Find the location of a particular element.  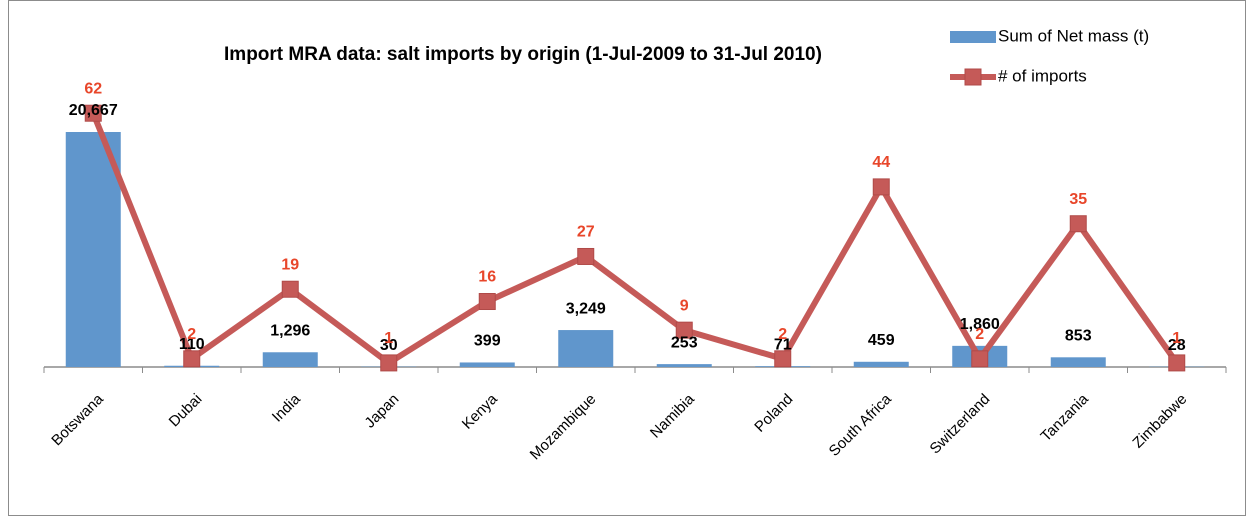

data-label: 399 is located at coordinates (487, 341).